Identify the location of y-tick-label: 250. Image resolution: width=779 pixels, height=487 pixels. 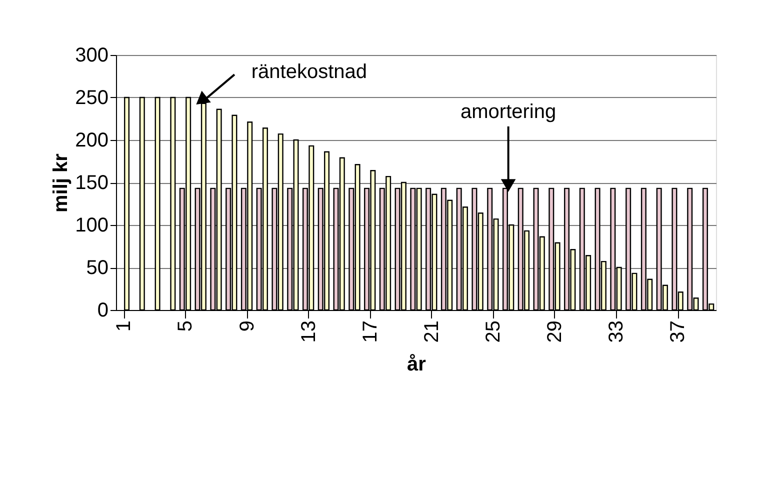
(91, 98).